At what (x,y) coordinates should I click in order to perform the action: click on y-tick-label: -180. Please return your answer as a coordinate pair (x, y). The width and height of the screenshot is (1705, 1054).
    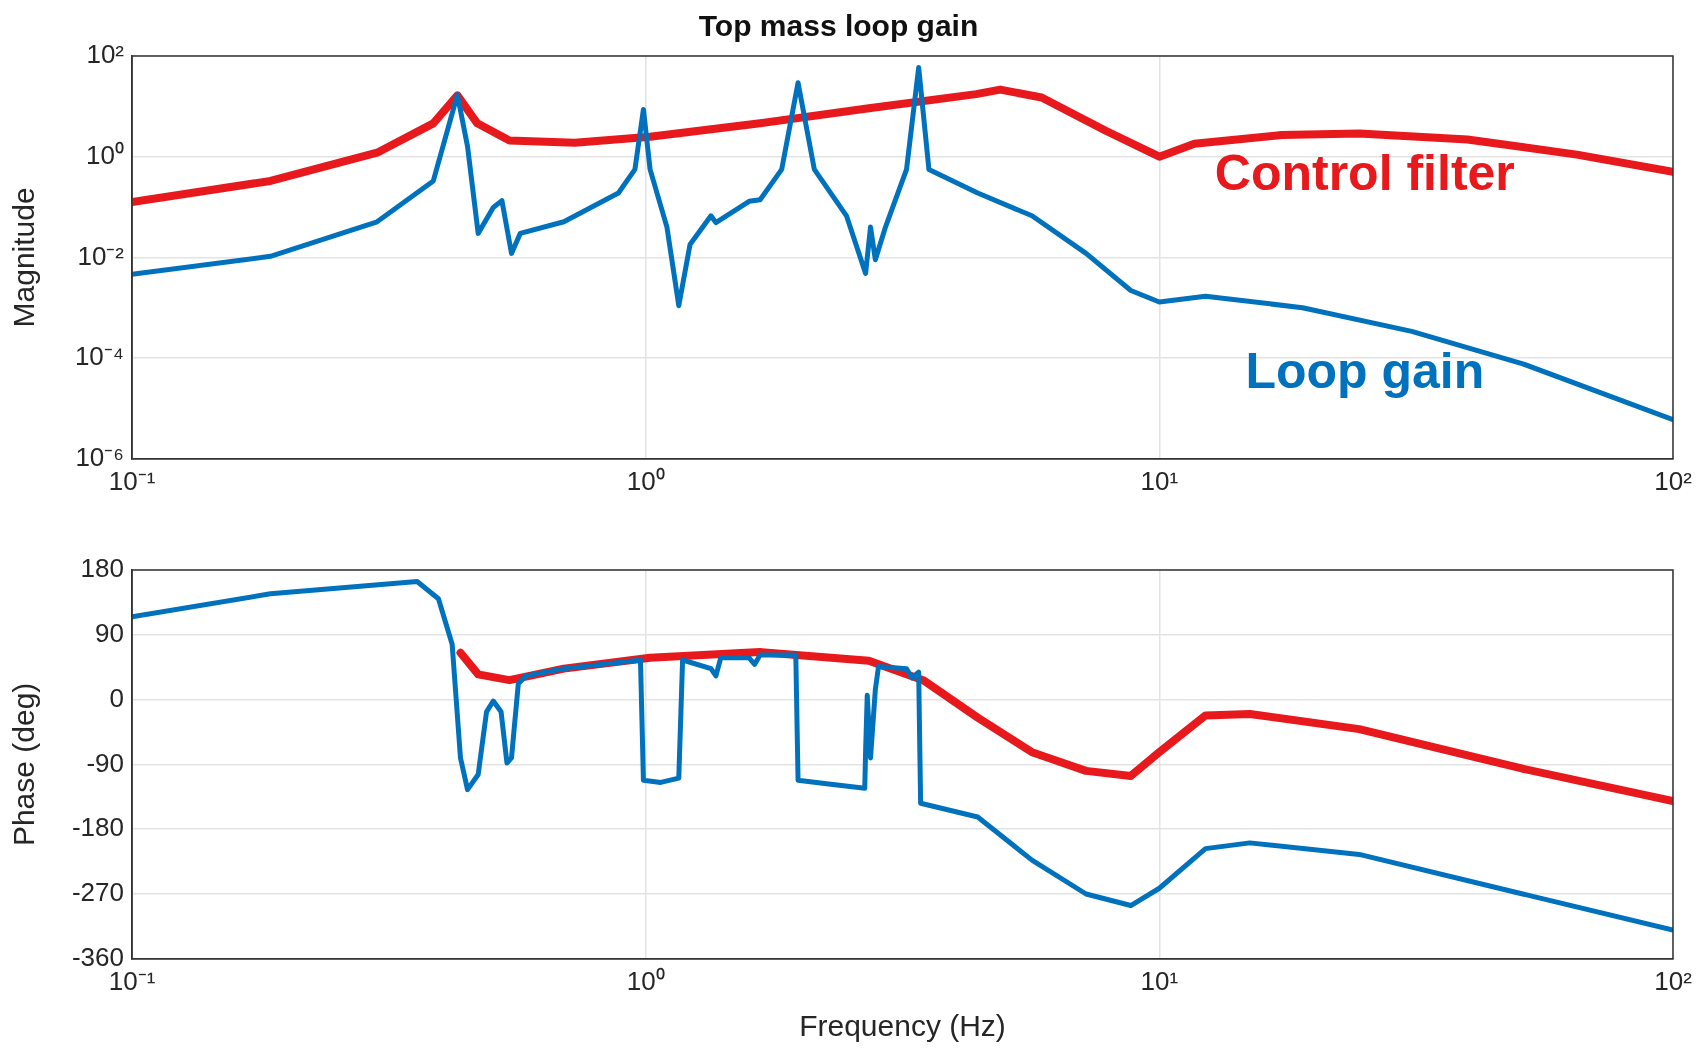
    Looking at the image, I should click on (97, 827).